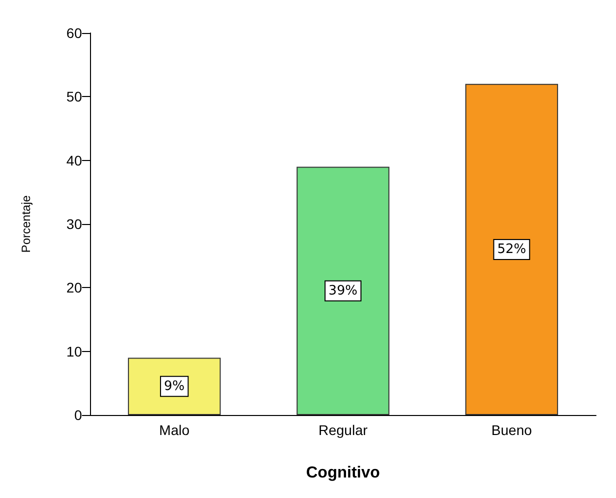 The height and width of the screenshot is (498, 616). I want to click on x-tick-label: Malo, so click(174, 430).